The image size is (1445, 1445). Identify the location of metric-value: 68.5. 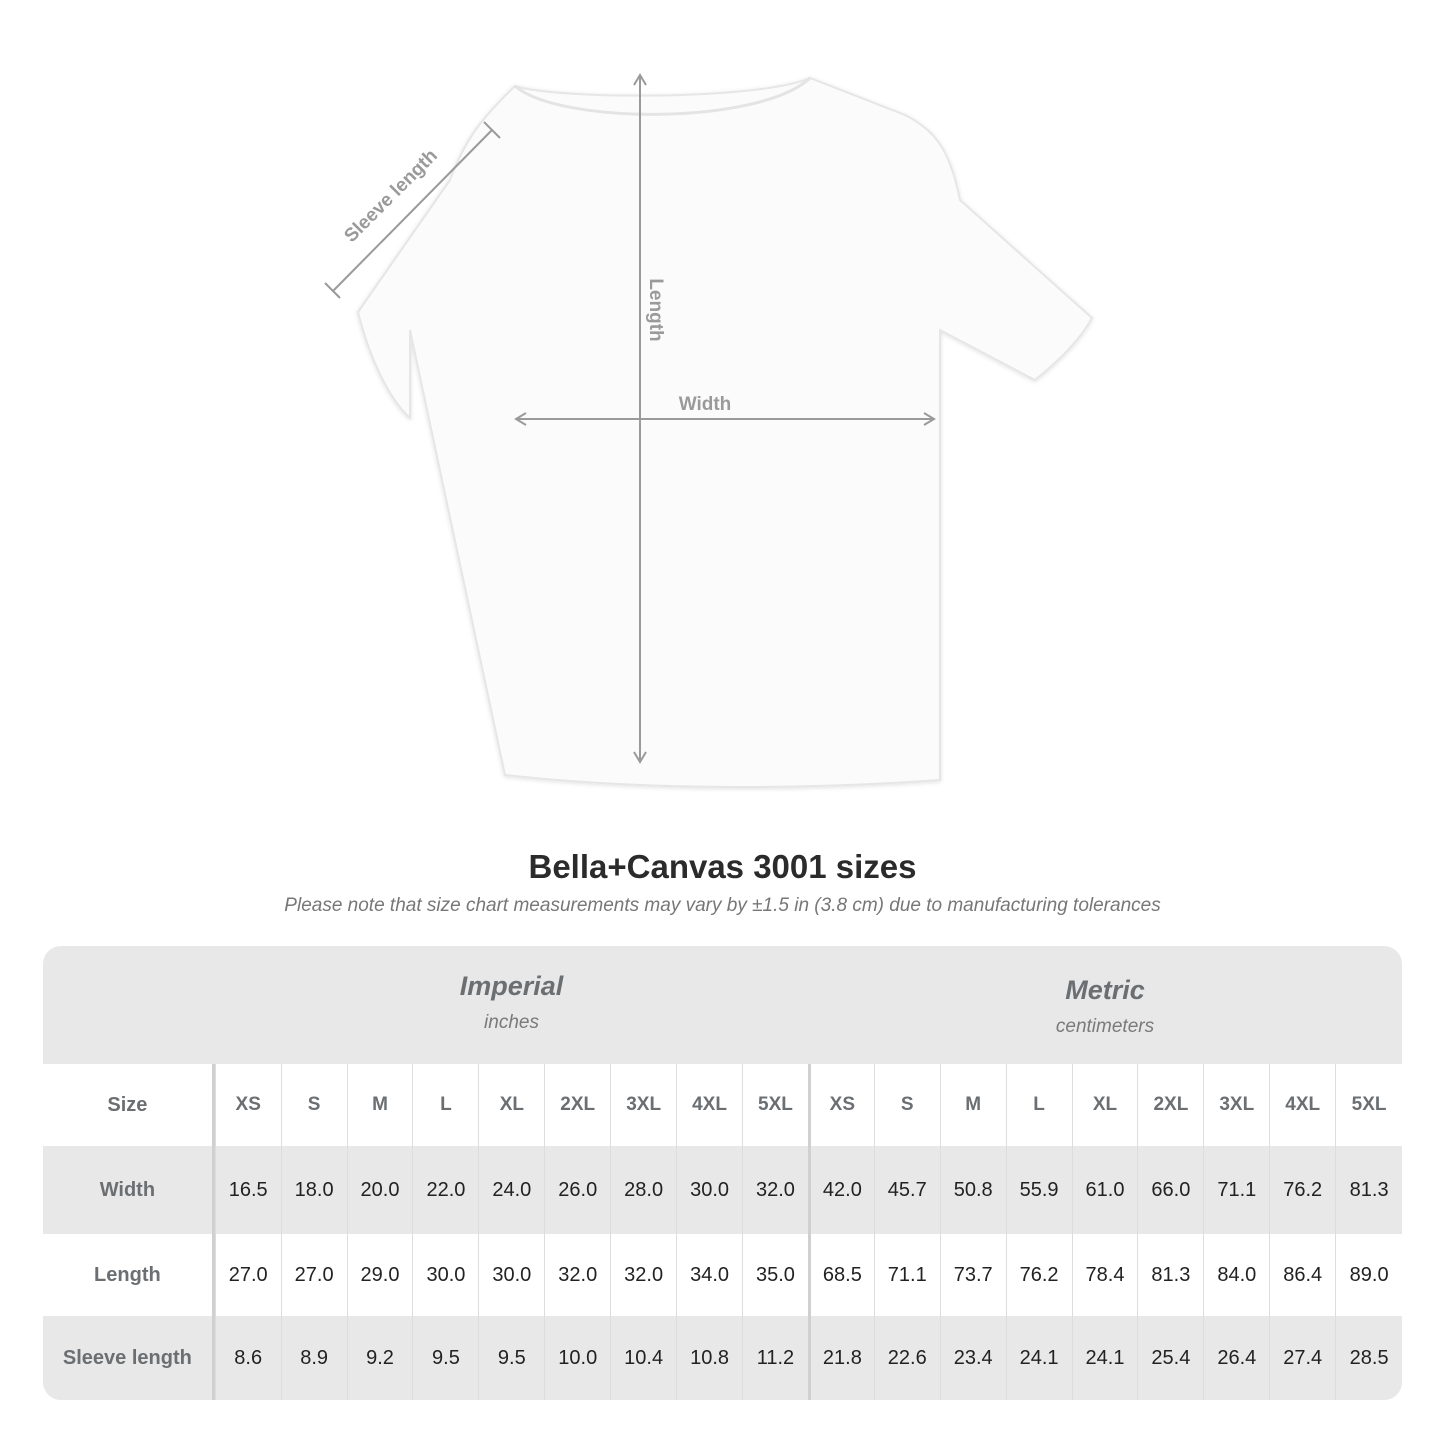
(840, 1275).